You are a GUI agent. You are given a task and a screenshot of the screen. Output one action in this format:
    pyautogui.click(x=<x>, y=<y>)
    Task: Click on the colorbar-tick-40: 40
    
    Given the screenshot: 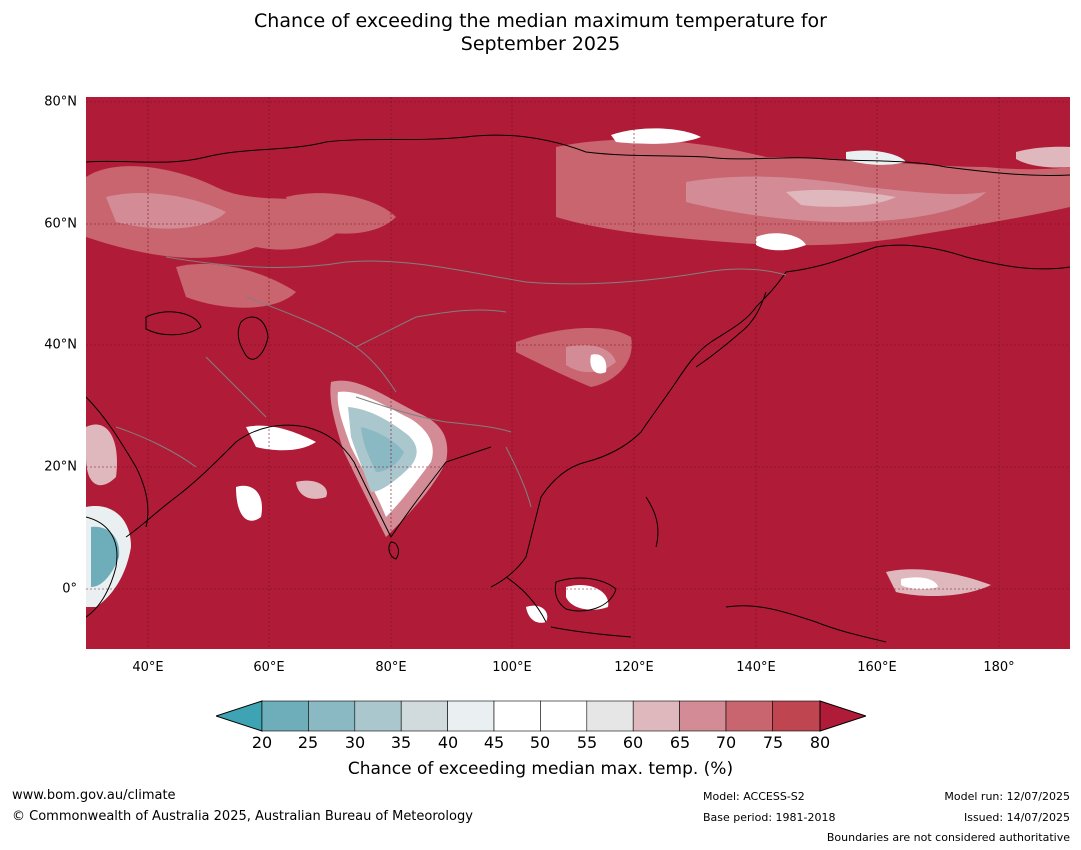 What is the action you would take?
    pyautogui.click(x=448, y=742)
    